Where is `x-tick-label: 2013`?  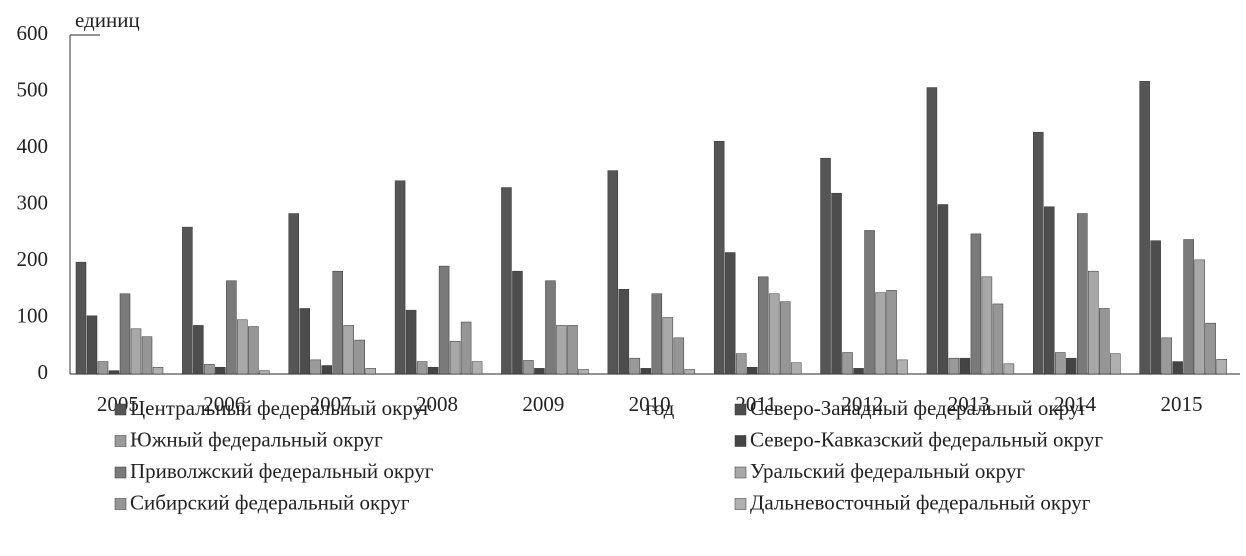
x-tick-label: 2013 is located at coordinates (969, 404).